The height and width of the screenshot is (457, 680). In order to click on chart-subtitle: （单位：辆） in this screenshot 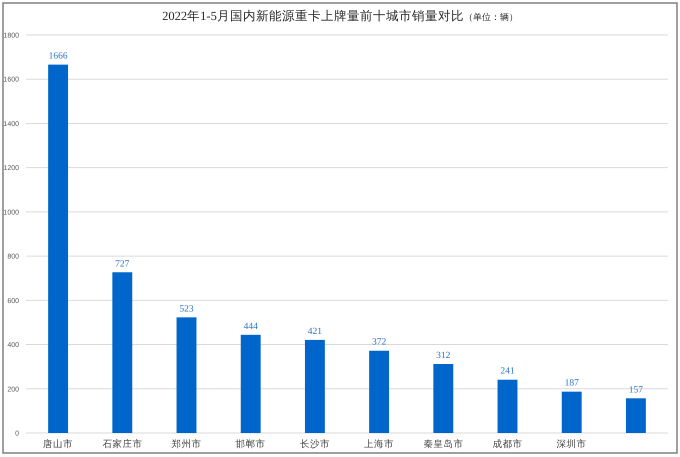, I will do `click(491, 17)`.